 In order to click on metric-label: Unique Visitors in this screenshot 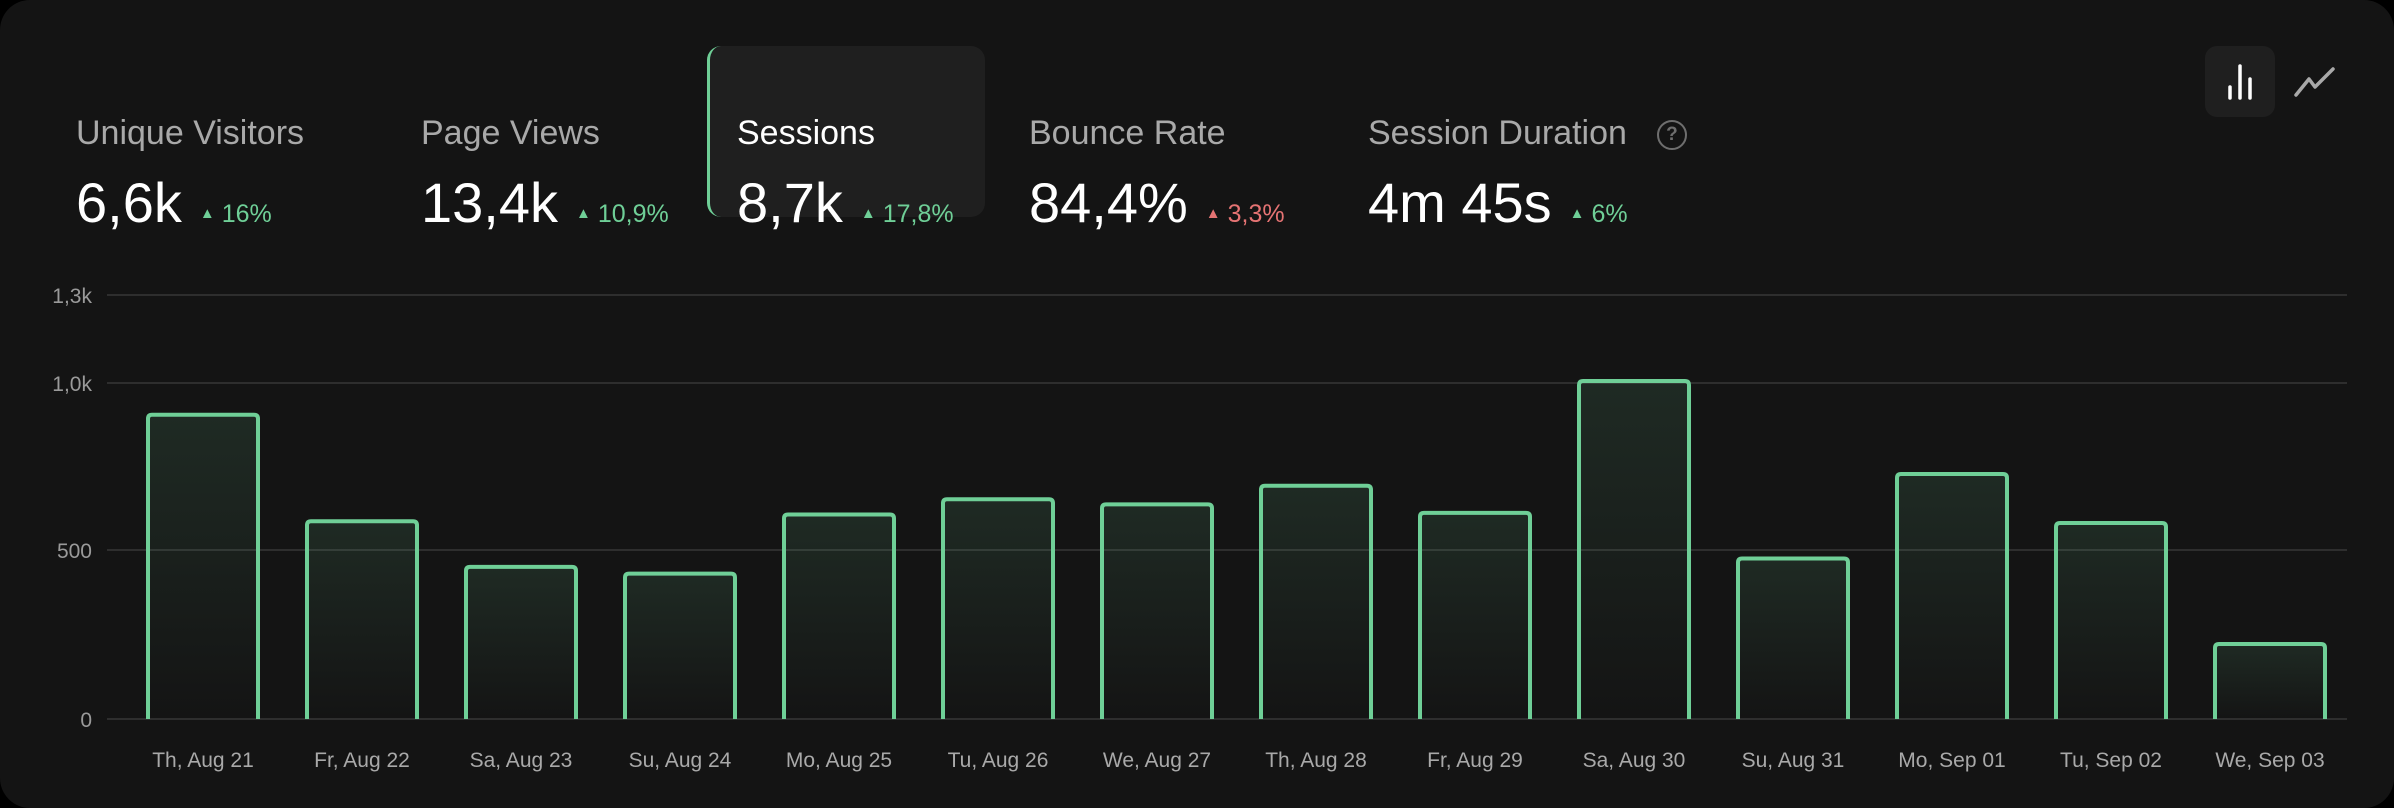, I will do `click(190, 133)`.